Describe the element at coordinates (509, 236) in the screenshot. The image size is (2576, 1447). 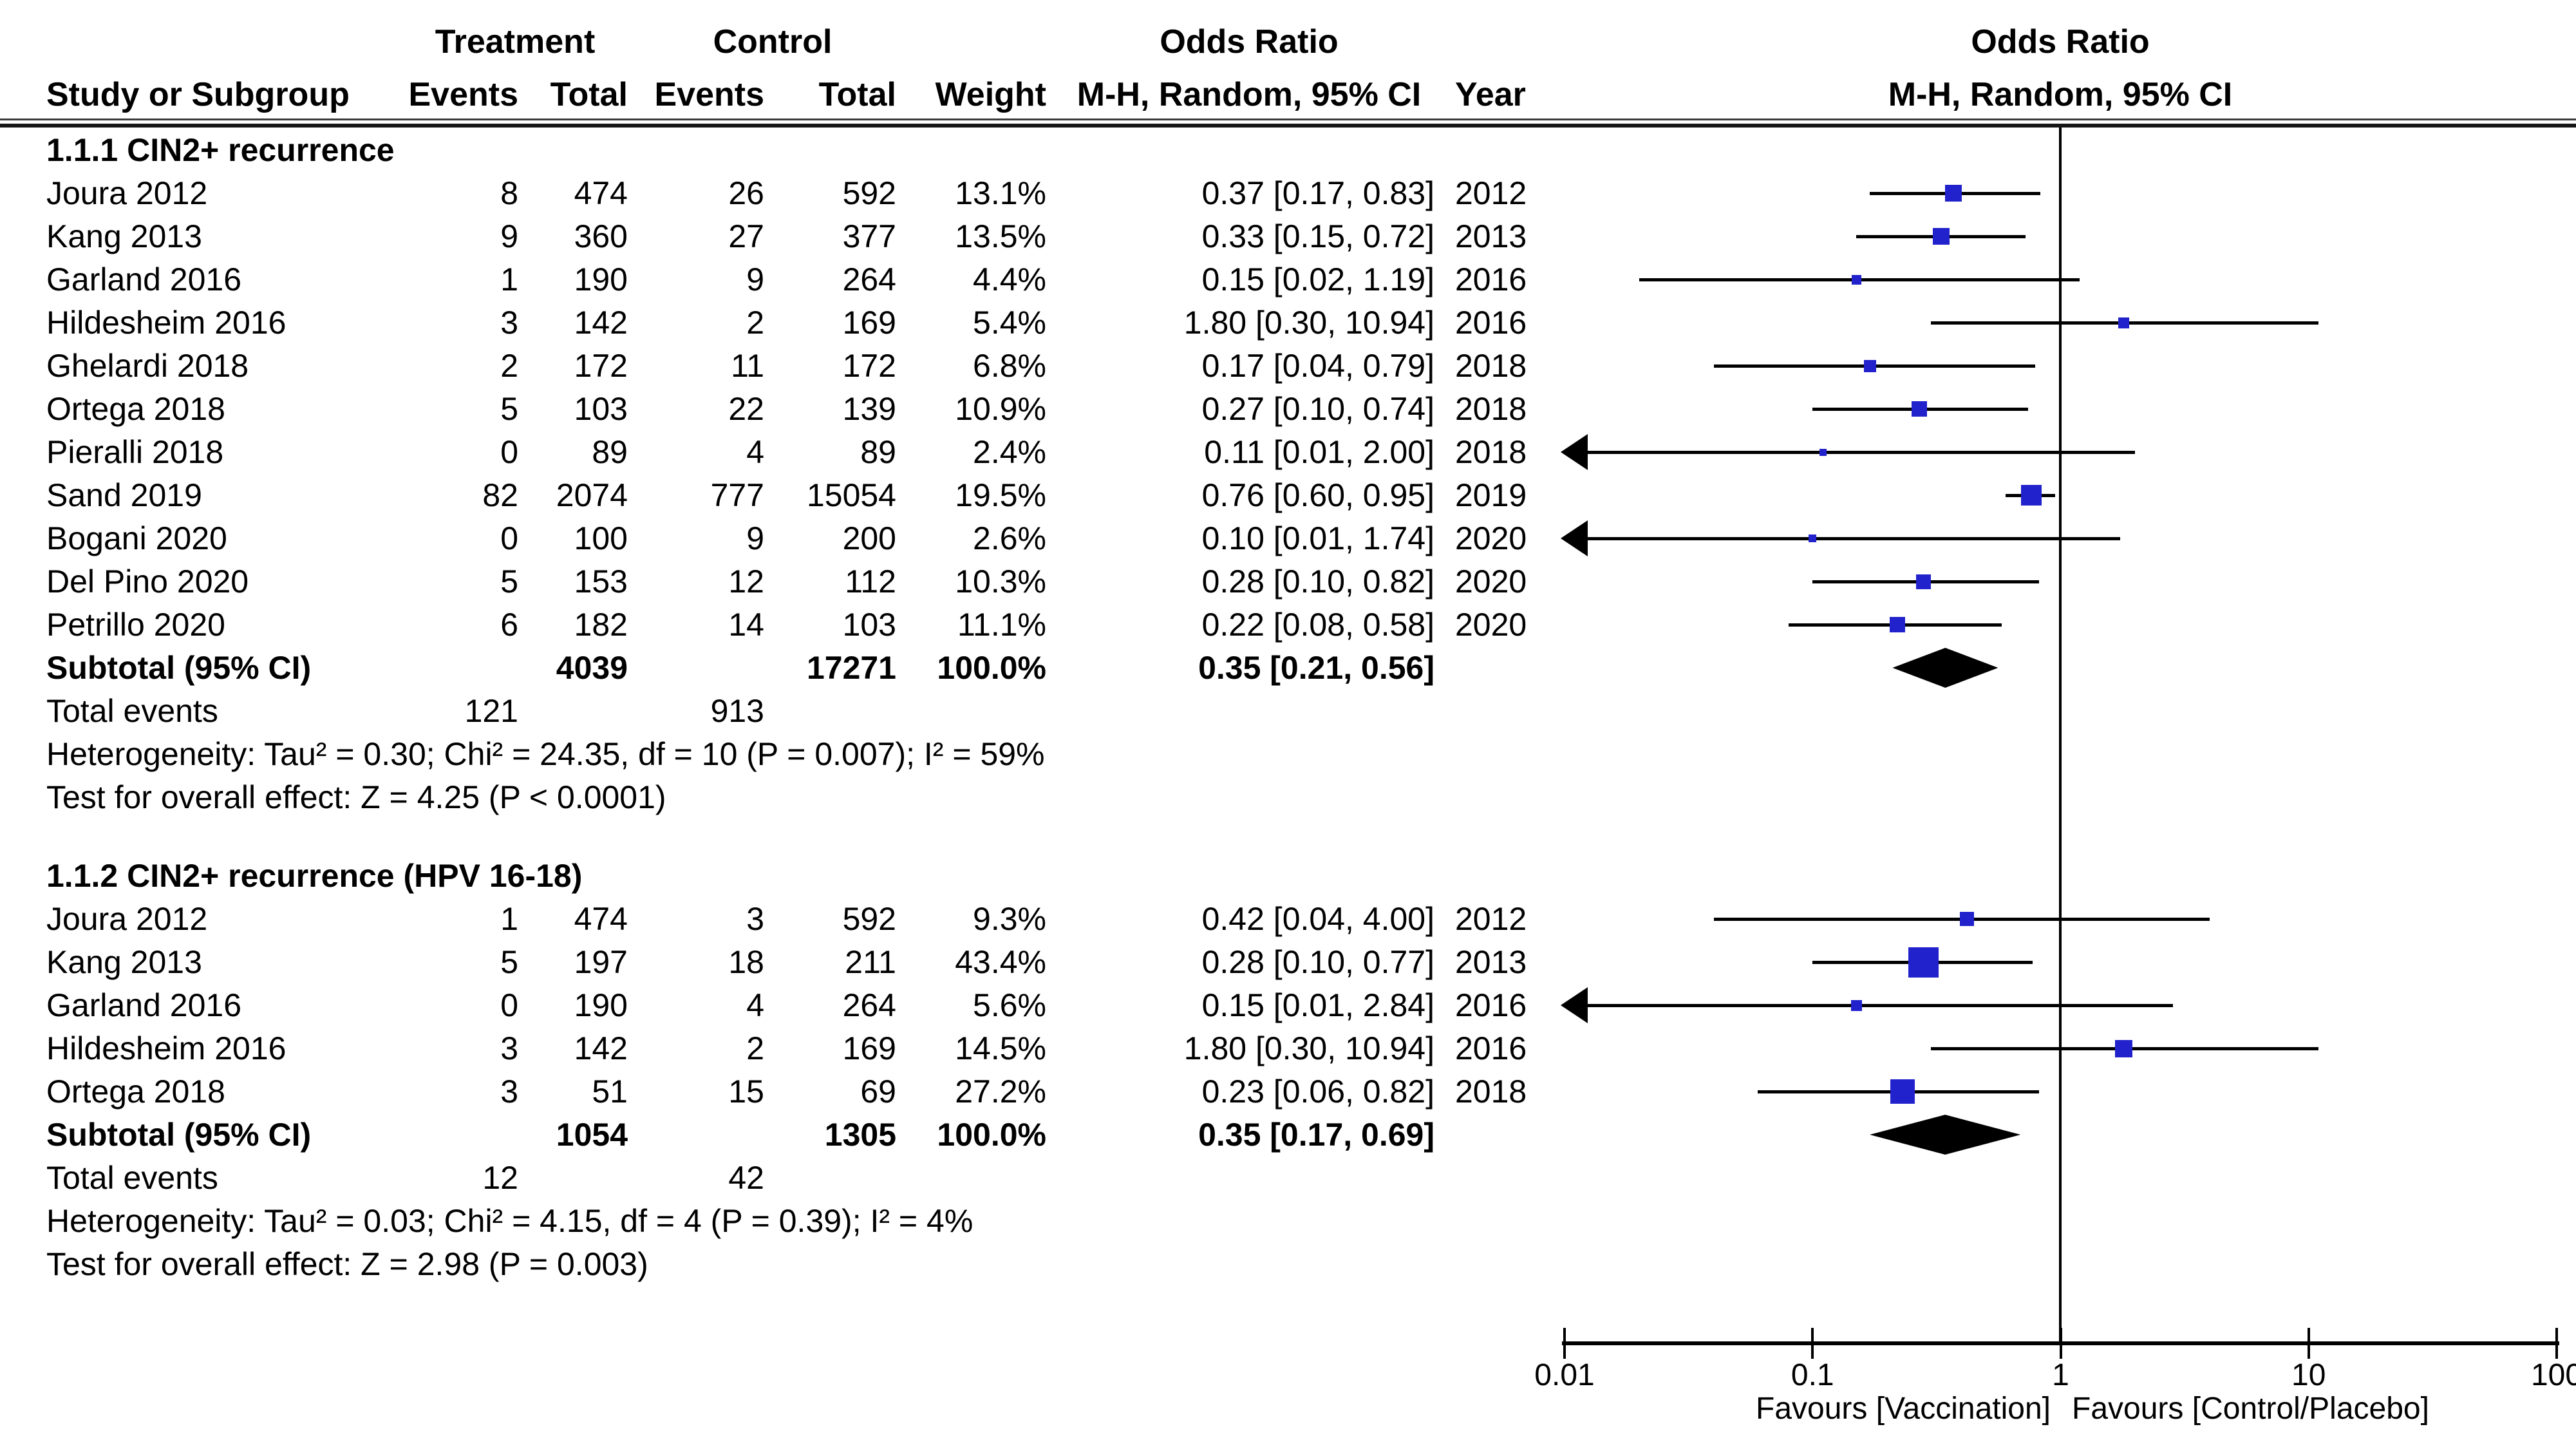
I see `treatment-events-value: 9` at that location.